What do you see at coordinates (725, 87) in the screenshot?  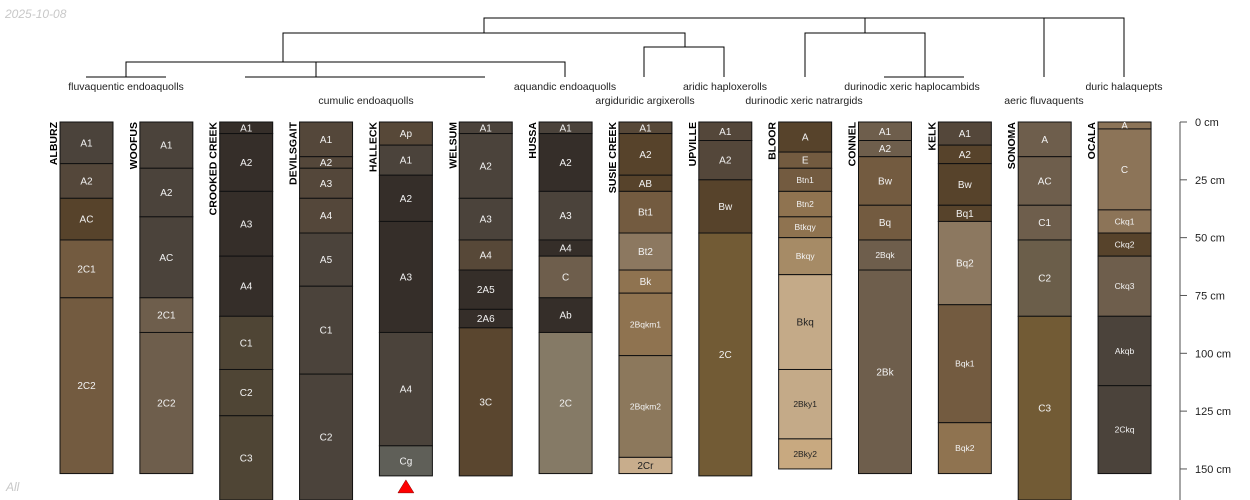 I see `taxon-label: aridic haploxerolls` at bounding box center [725, 87].